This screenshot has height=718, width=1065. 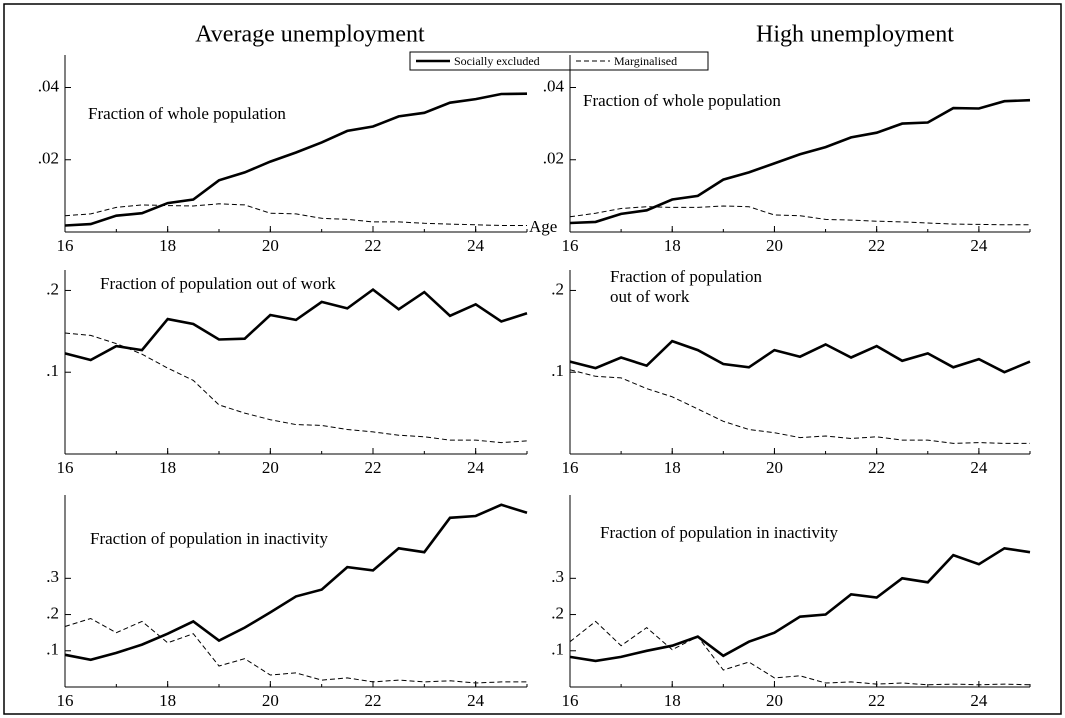 What do you see at coordinates (855, 35) in the screenshot?
I see `panel-title: High unemployment` at bounding box center [855, 35].